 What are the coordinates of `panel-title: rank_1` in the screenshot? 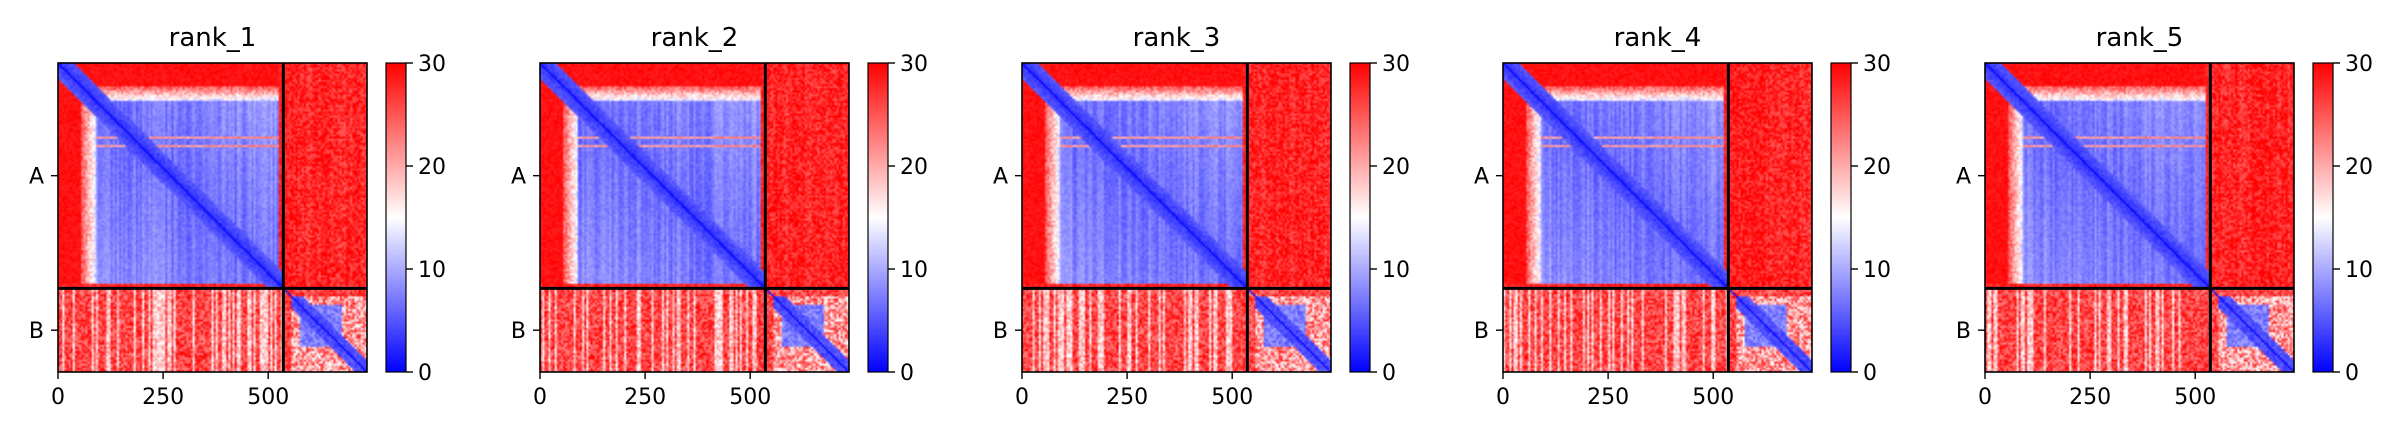 It's located at (213, 38).